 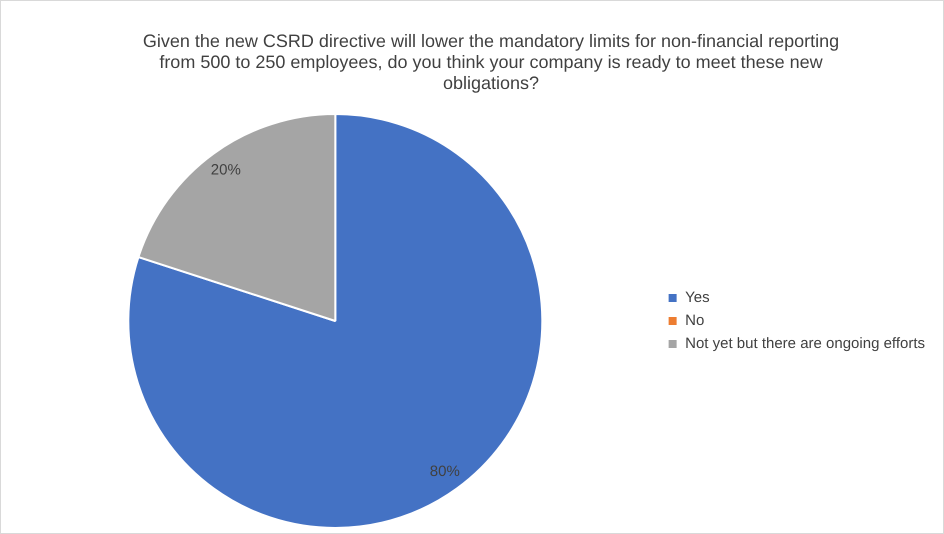 I want to click on data-label: 80%, so click(x=445, y=471).